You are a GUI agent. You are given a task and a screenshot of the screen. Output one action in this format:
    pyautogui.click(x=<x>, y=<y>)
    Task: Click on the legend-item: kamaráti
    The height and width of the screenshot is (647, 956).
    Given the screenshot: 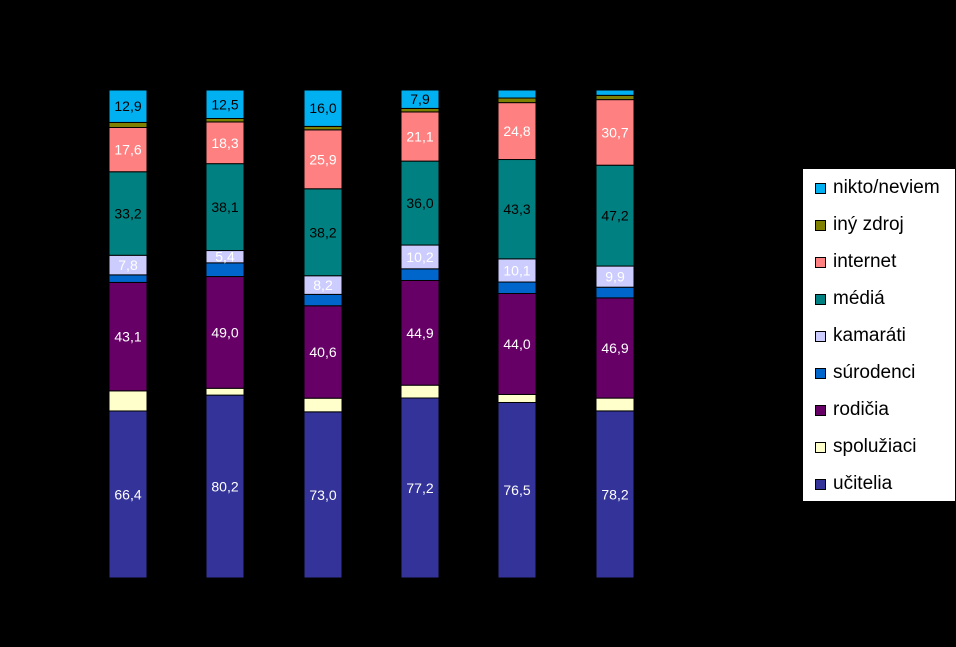 What is the action you would take?
    pyautogui.click(x=860, y=336)
    